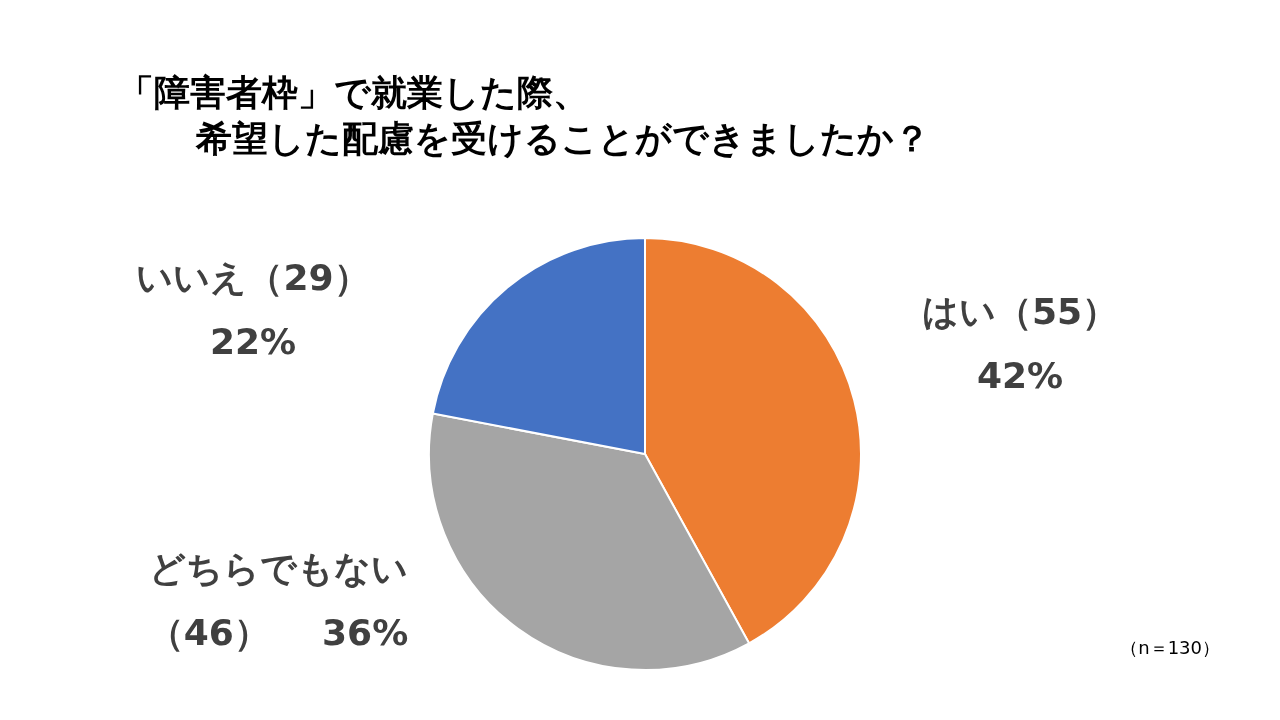 Image resolution: width=1280 pixels, height=720 pixels. I want to click on chart-title: 「障害者枠」で就業した際、, so click(354, 93).